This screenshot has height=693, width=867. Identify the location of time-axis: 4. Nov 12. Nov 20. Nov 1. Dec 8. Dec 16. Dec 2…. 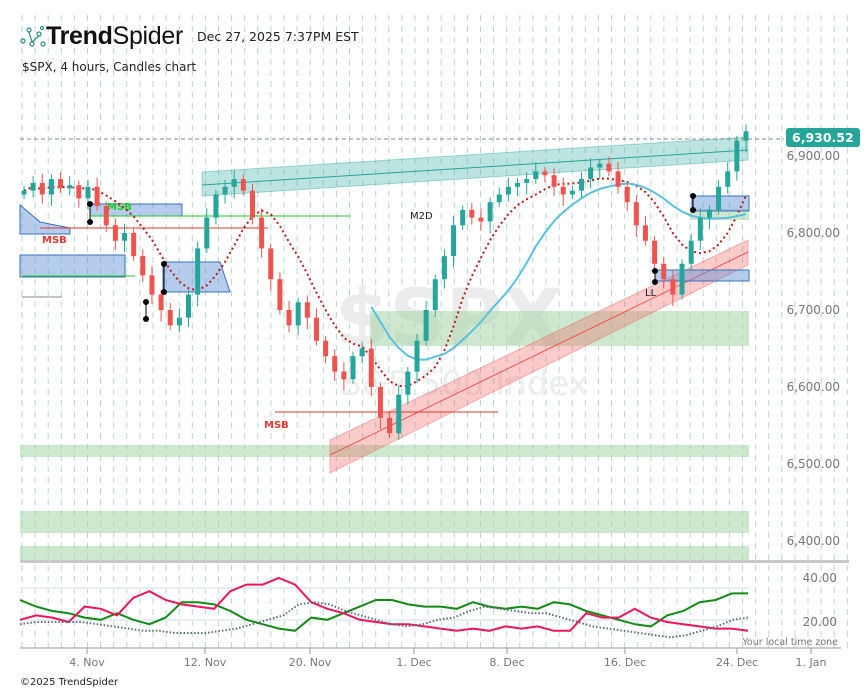
(448, 658).